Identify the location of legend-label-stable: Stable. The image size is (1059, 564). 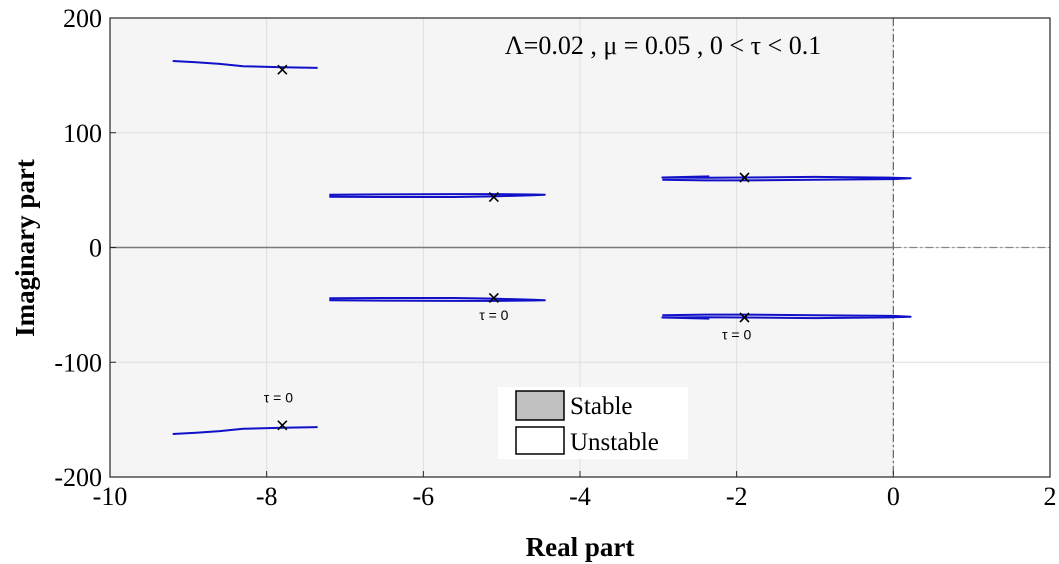
(601, 406).